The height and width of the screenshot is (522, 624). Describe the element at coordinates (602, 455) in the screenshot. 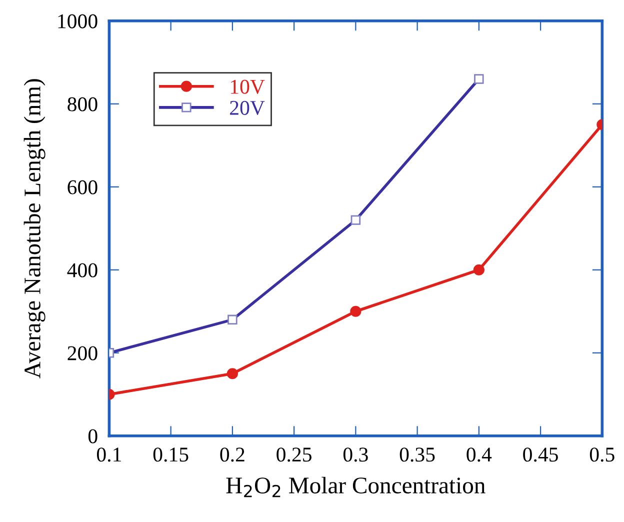

I see `x-tick-label: 0.5` at that location.